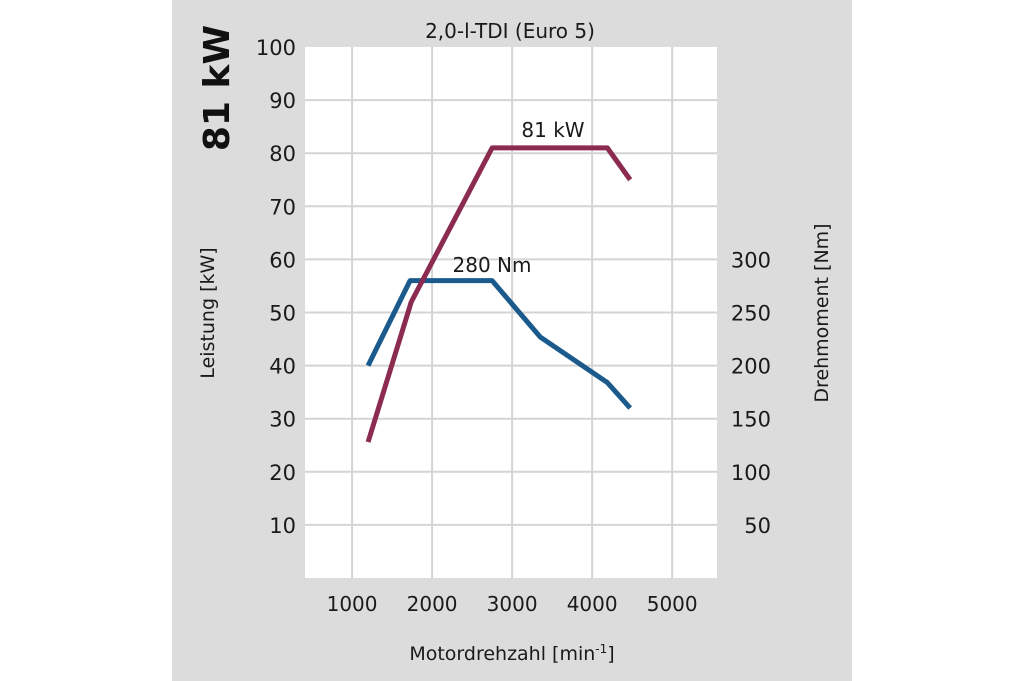  What do you see at coordinates (512, 604) in the screenshot?
I see `x-tick-label: 3000` at bounding box center [512, 604].